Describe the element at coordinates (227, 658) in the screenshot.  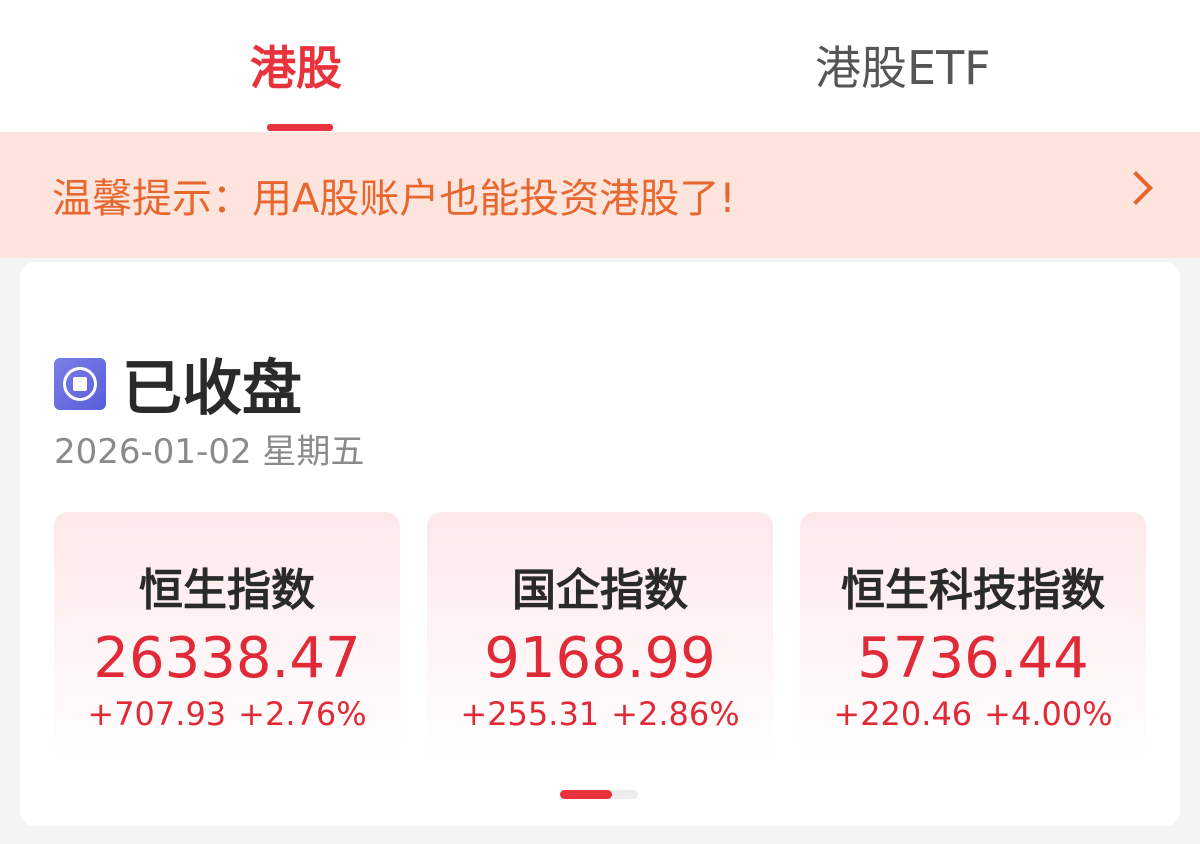
I see `index-value: 26338.47` at that location.